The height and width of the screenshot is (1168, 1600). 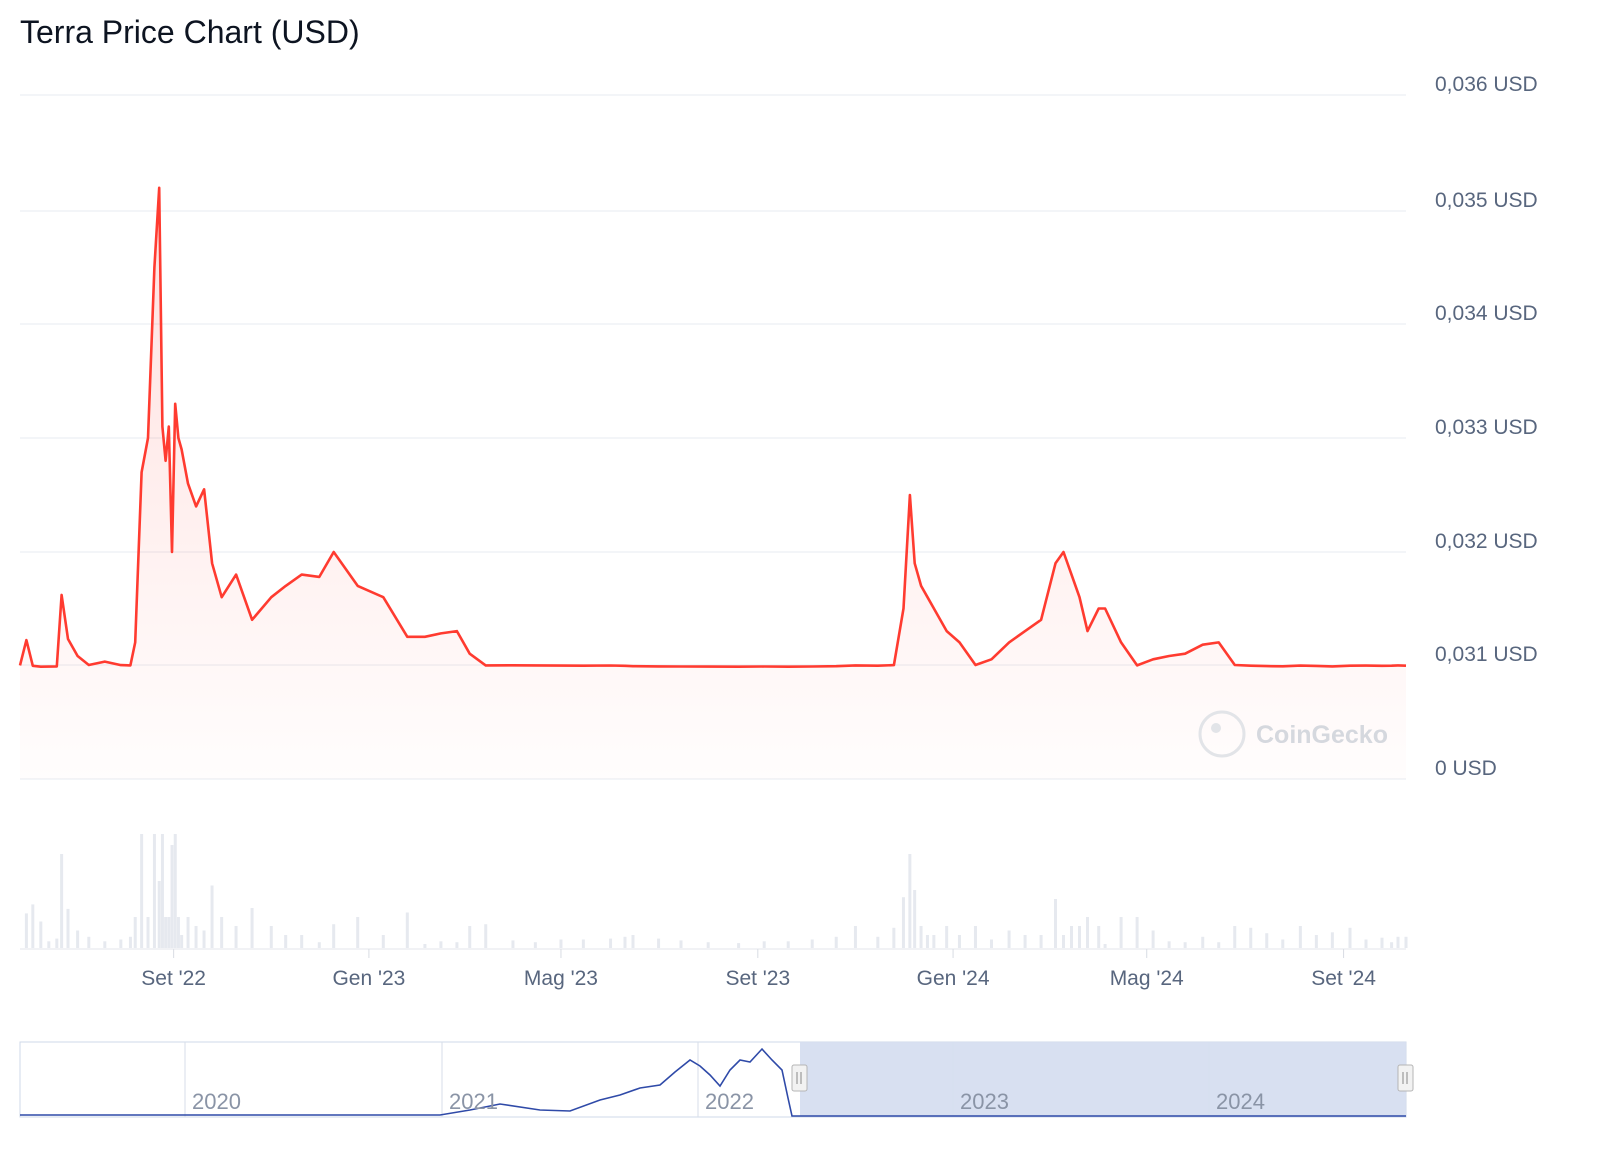 I want to click on navigator-right-handle, so click(x=1405, y=1078).